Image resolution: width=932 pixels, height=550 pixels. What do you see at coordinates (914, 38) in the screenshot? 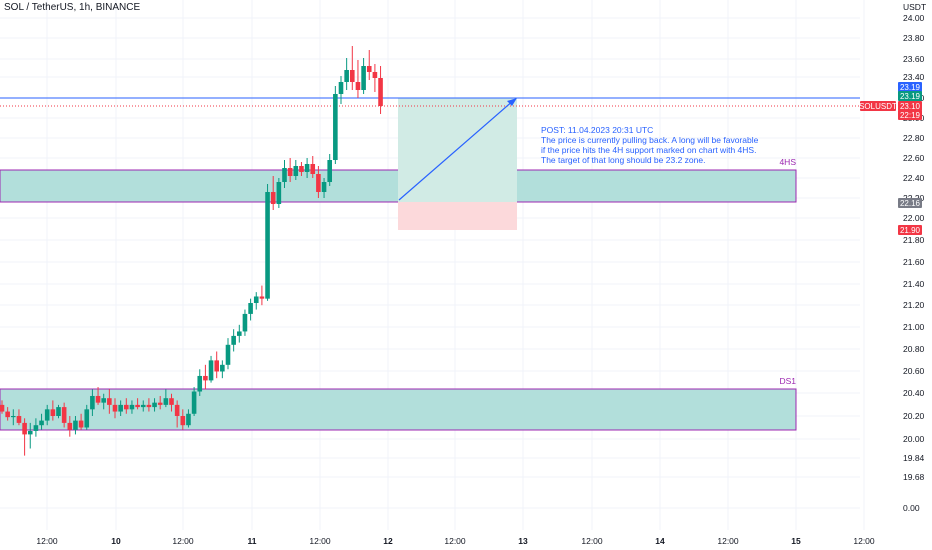
I see `price-tick-label: 23.80` at bounding box center [914, 38].